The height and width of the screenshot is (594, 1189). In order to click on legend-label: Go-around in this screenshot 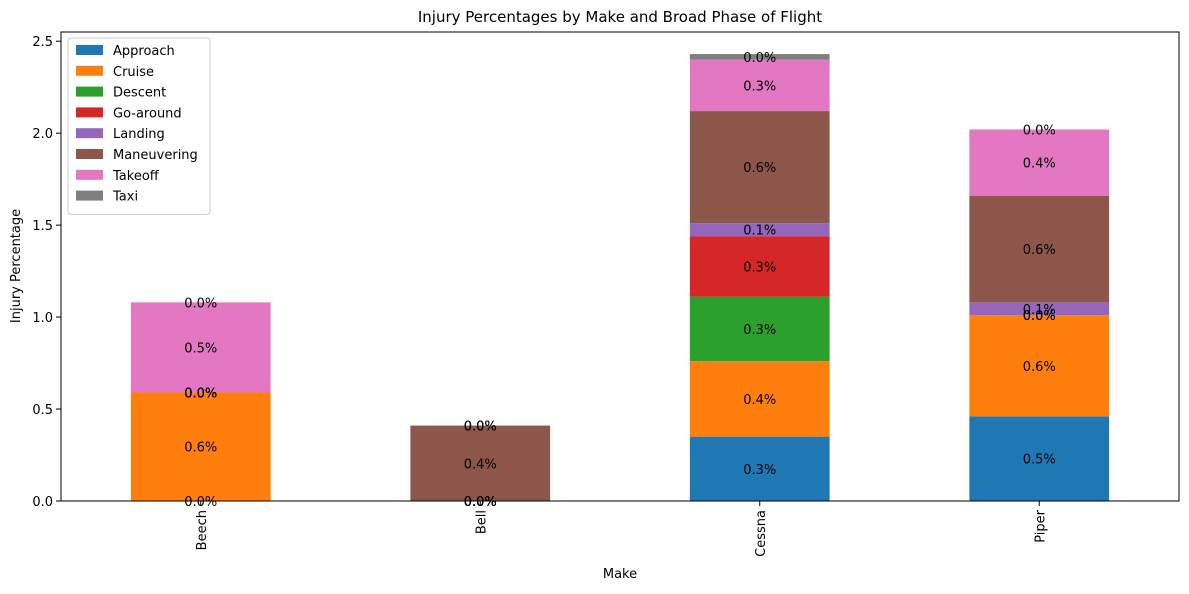, I will do `click(147, 113)`.